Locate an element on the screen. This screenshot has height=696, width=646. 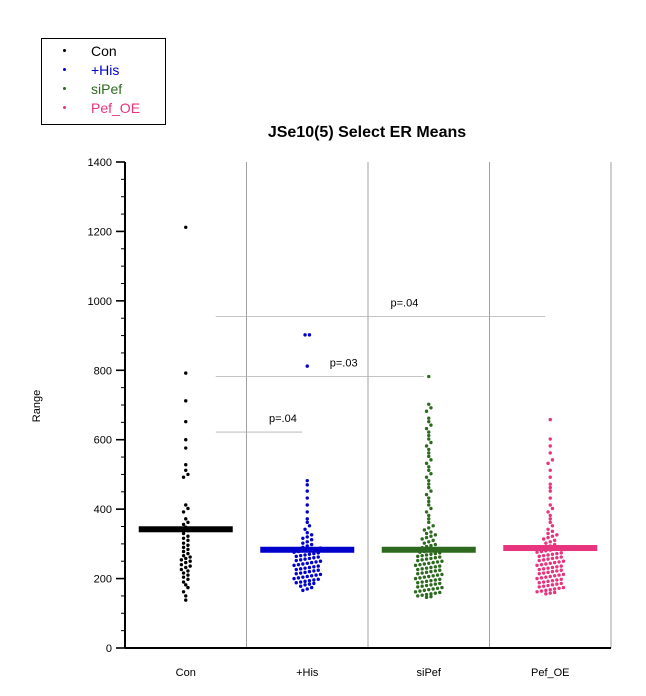
legend-marker is located at coordinates (64, 69).